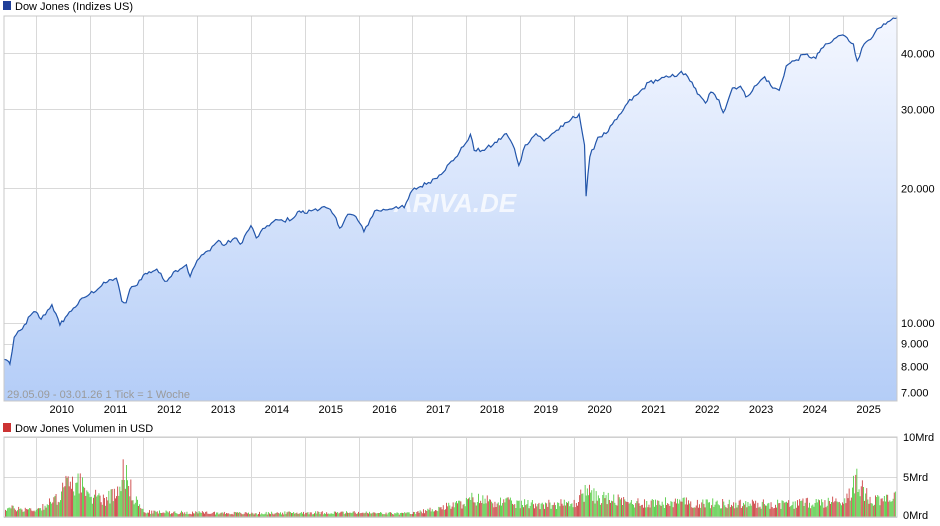  I want to click on y-tick-label: 30.000, so click(918, 110).